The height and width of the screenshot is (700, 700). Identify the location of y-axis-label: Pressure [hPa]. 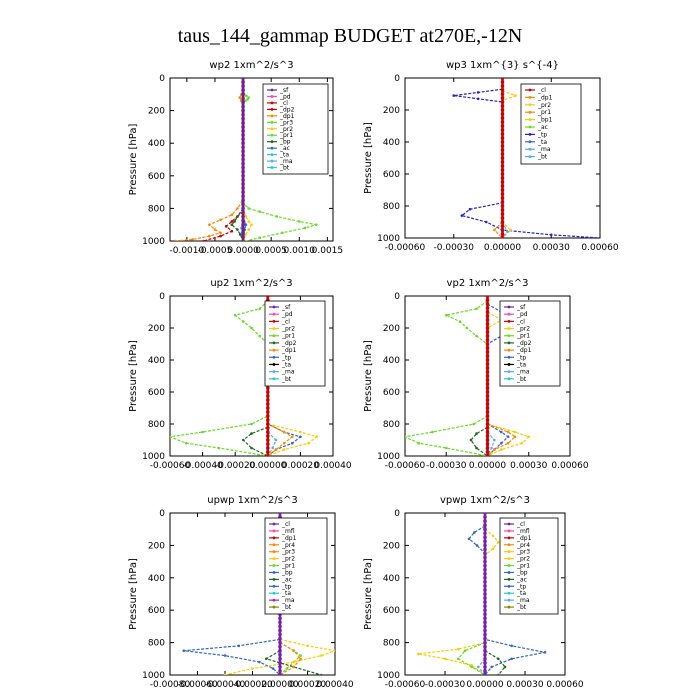
(368, 594).